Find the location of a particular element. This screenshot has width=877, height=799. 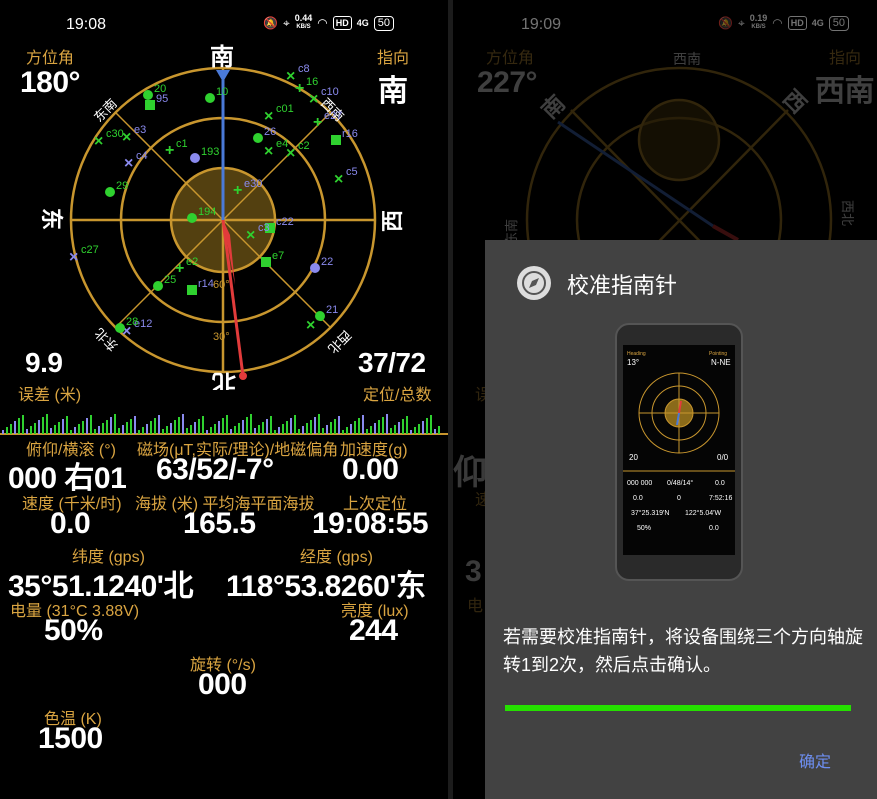

speed-value: 0.0 is located at coordinates (70, 523).